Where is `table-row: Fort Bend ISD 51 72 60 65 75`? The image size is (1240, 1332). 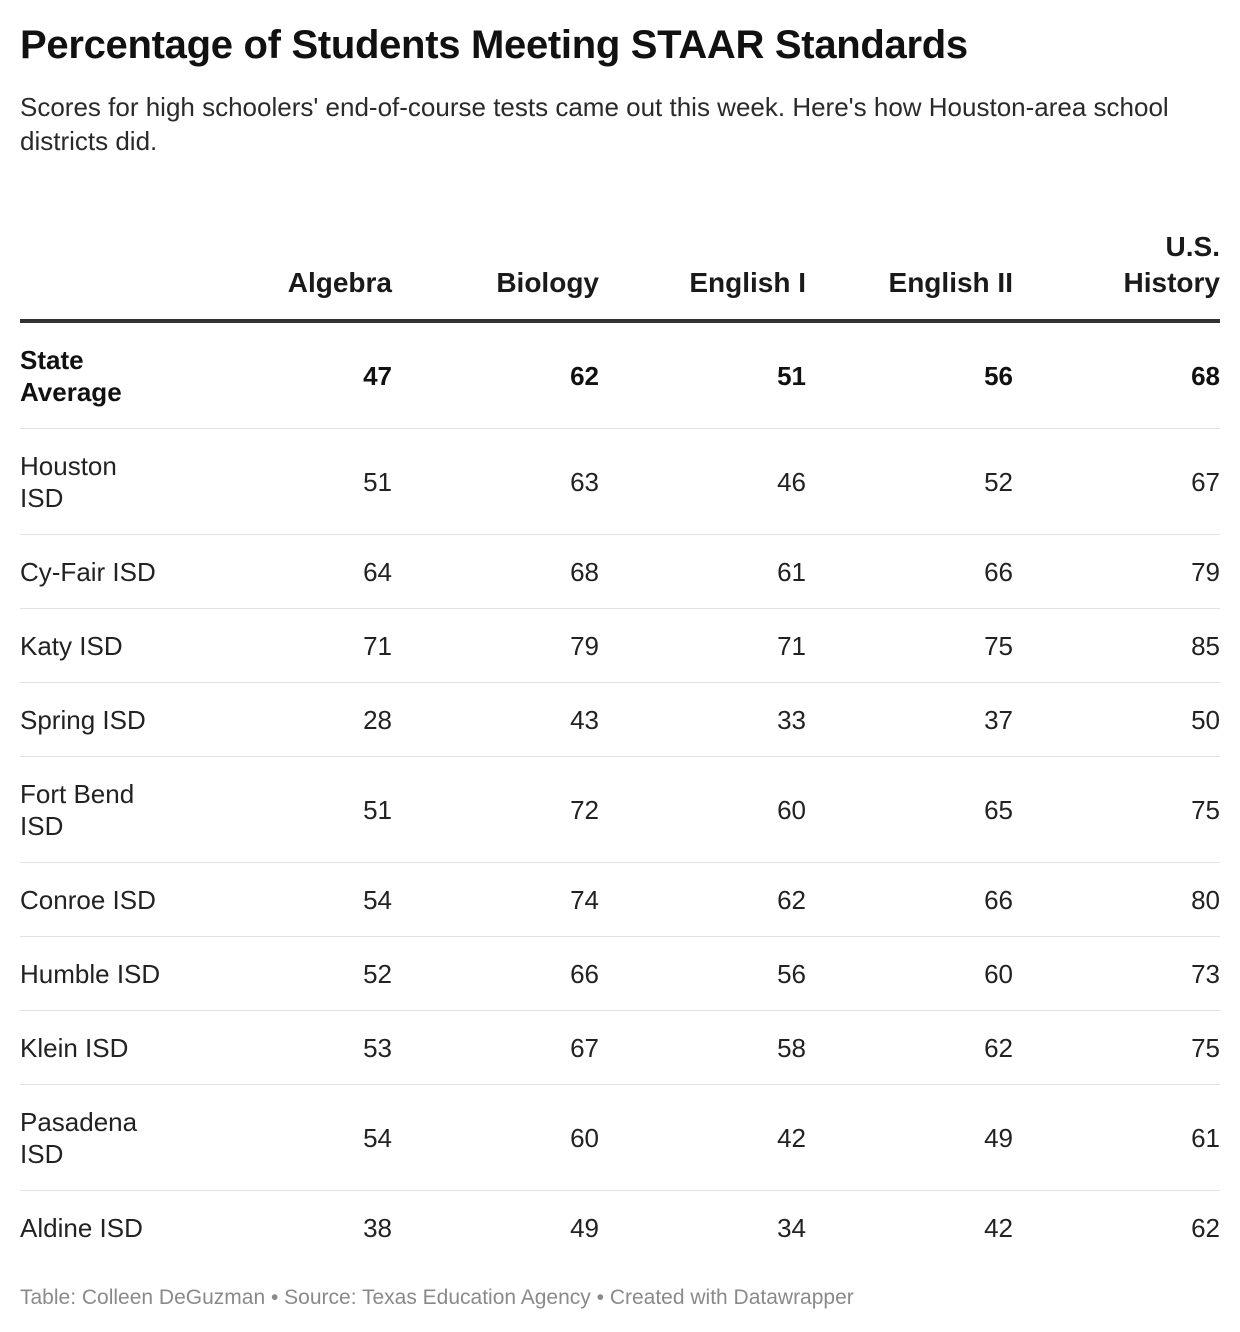
table-row: Fort Bend ISD 51 72 60 65 75 is located at coordinates (620, 809).